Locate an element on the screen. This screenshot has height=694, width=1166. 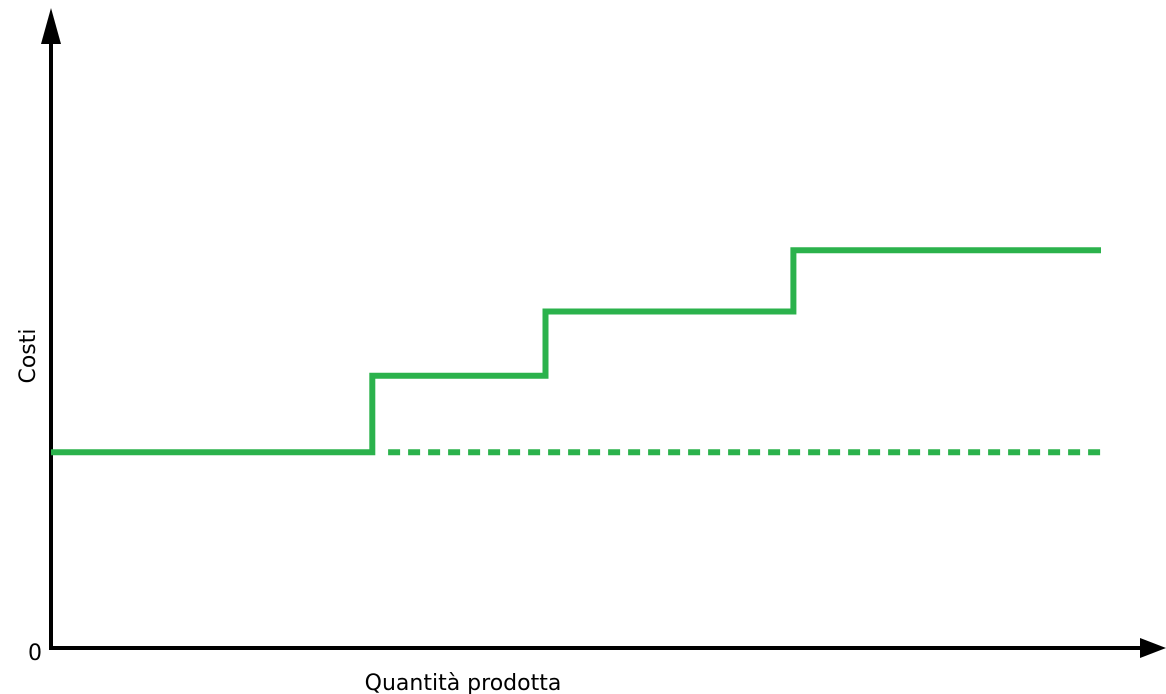
x-axis-arrow-icon is located at coordinates (1153, 648).